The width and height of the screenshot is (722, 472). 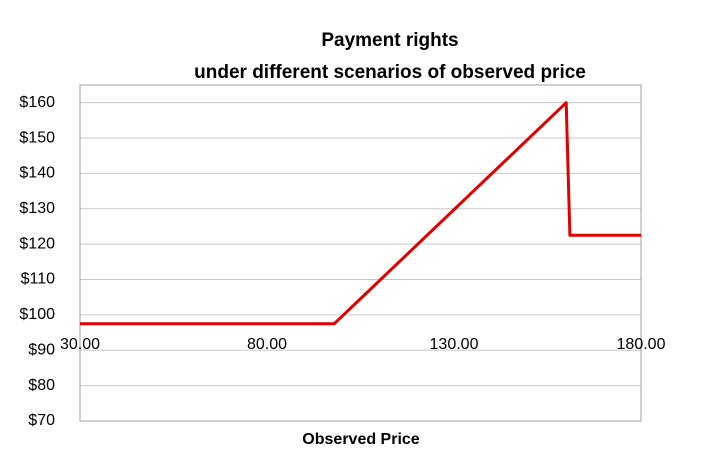 I want to click on x-tick-label: 130.00, so click(x=454, y=344).